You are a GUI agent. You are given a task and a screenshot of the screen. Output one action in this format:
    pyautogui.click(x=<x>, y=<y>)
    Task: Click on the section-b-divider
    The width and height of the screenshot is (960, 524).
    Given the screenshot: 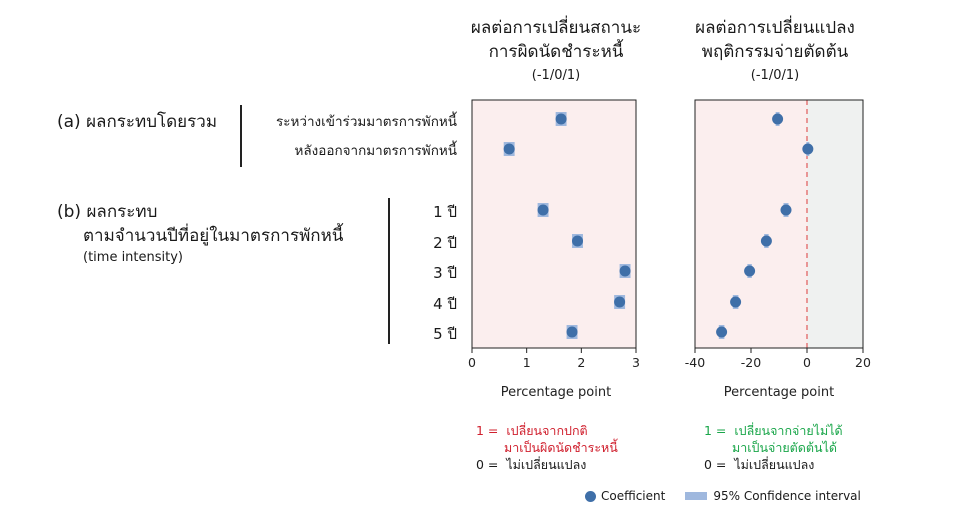 What is the action you would take?
    pyautogui.click(x=389, y=271)
    